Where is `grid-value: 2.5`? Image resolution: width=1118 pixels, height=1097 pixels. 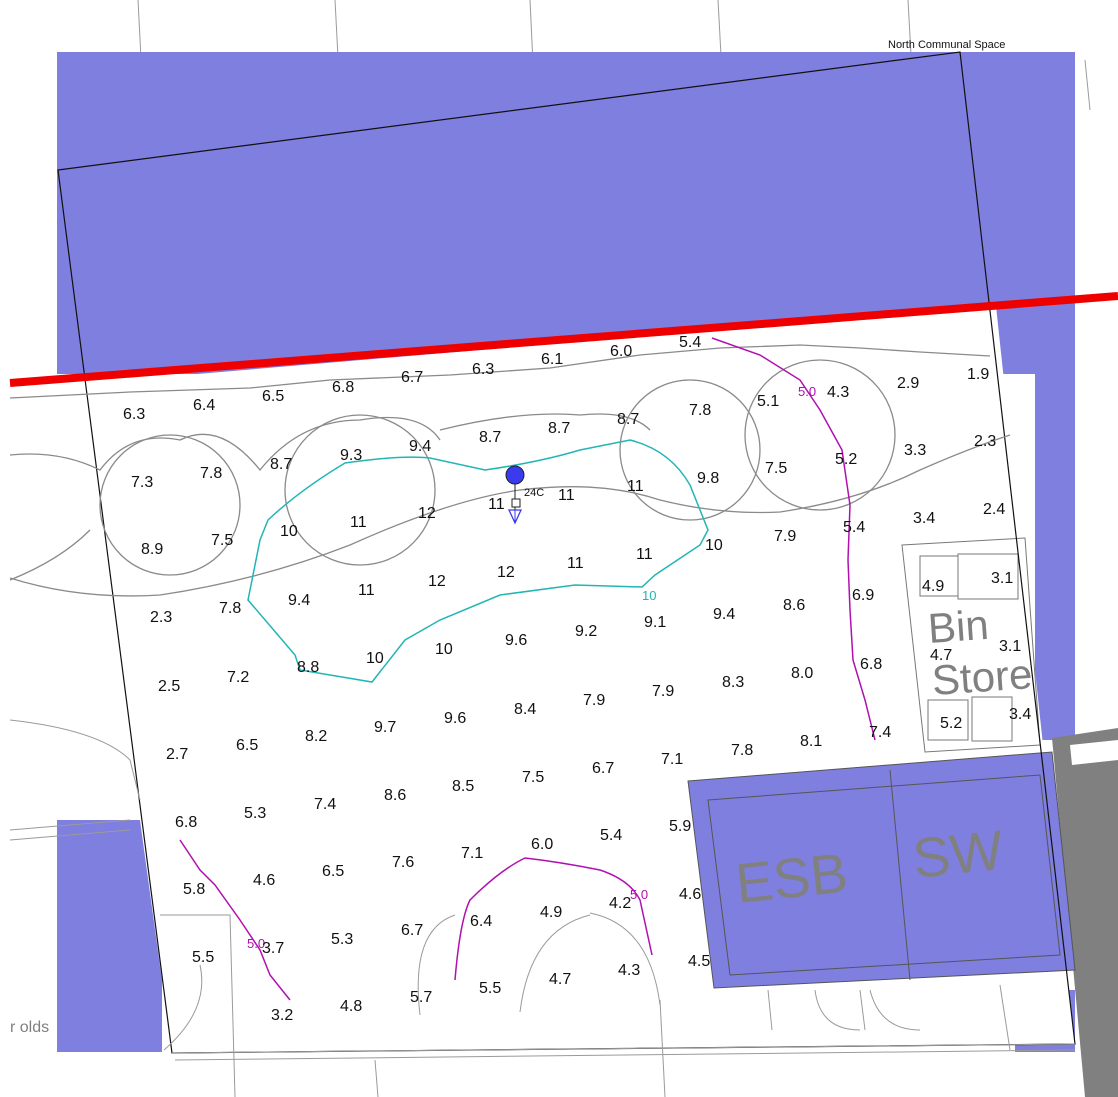
grid-value: 2.5 is located at coordinates (169, 686).